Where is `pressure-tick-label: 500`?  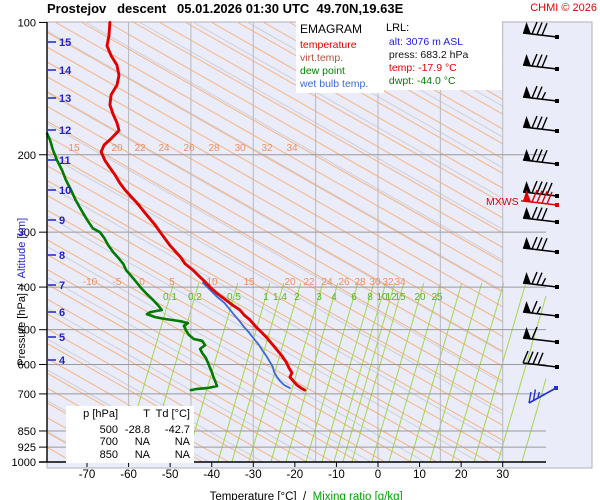
pressure-tick-label: 500 is located at coordinates (27, 331).